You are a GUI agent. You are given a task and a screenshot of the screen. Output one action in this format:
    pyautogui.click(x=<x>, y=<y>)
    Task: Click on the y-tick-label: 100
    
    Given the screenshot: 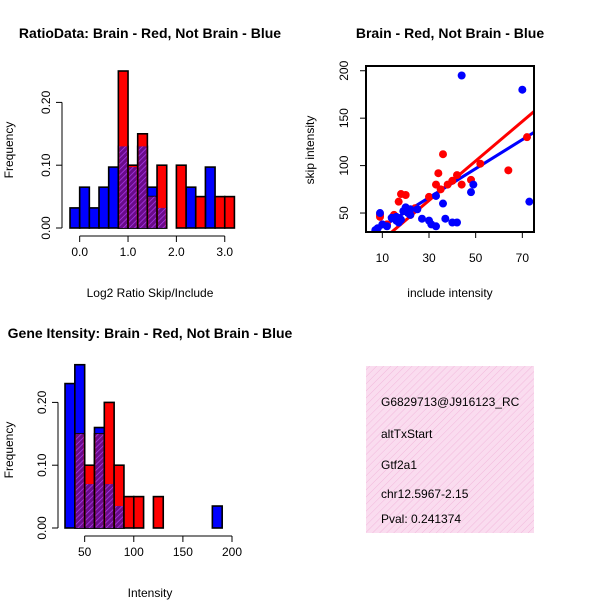 What is the action you would take?
    pyautogui.click(x=344, y=165)
    